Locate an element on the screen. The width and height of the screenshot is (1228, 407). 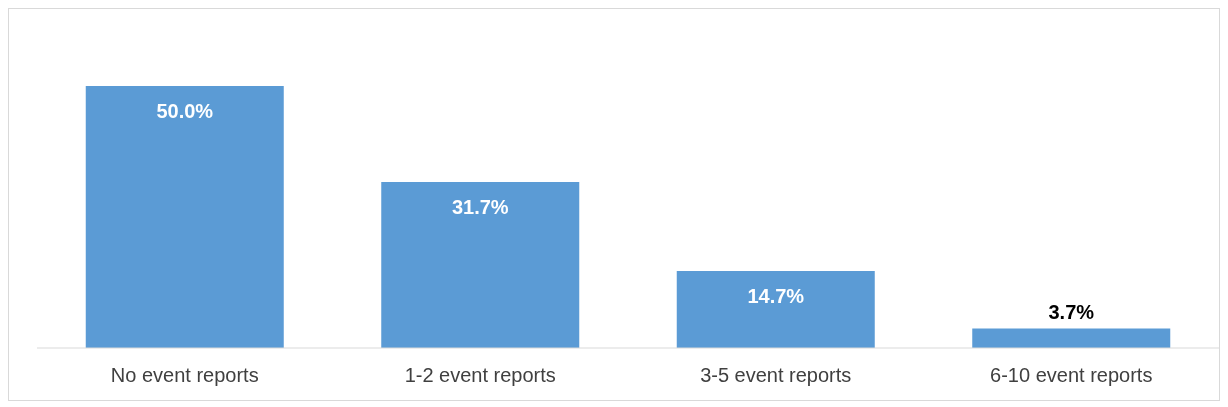
x-tick-label: 1-2 event reports is located at coordinates (480, 375).